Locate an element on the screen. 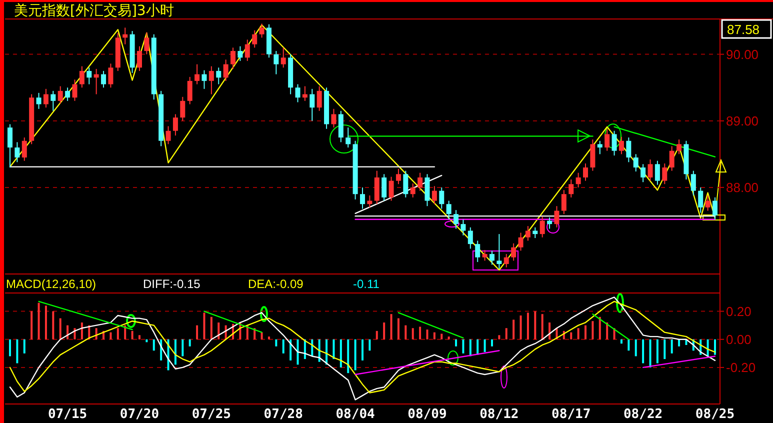 The height and width of the screenshot is (423, 773). x-tick-label: 08/09 is located at coordinates (427, 414).